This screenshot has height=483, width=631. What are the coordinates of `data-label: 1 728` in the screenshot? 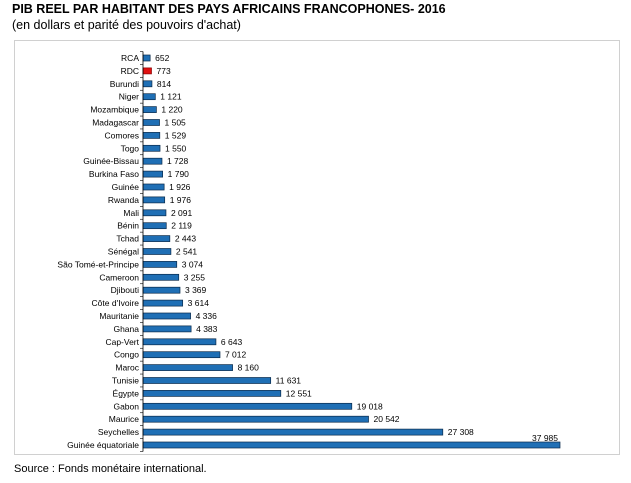 It's located at (178, 161).